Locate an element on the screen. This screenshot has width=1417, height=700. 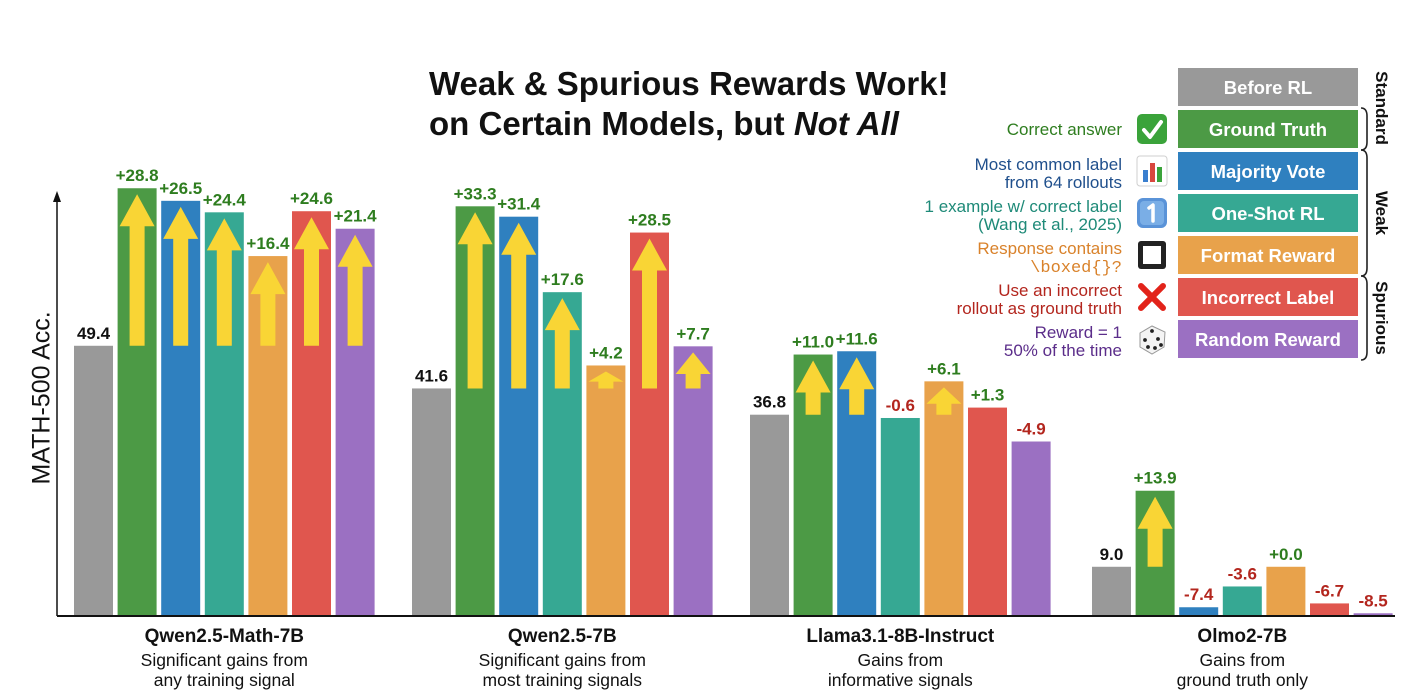
group-name-1: Qwen2.5-7B is located at coordinates (562, 636).